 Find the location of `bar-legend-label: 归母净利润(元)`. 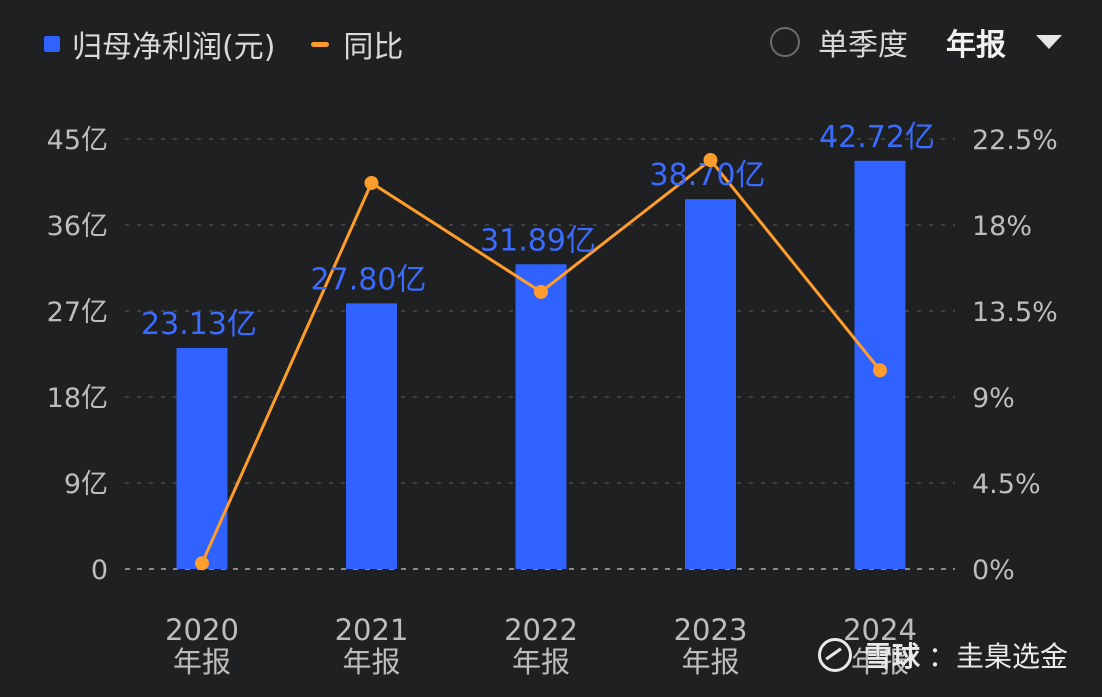

bar-legend-label: 归母净利润(元) is located at coordinates (174, 47).